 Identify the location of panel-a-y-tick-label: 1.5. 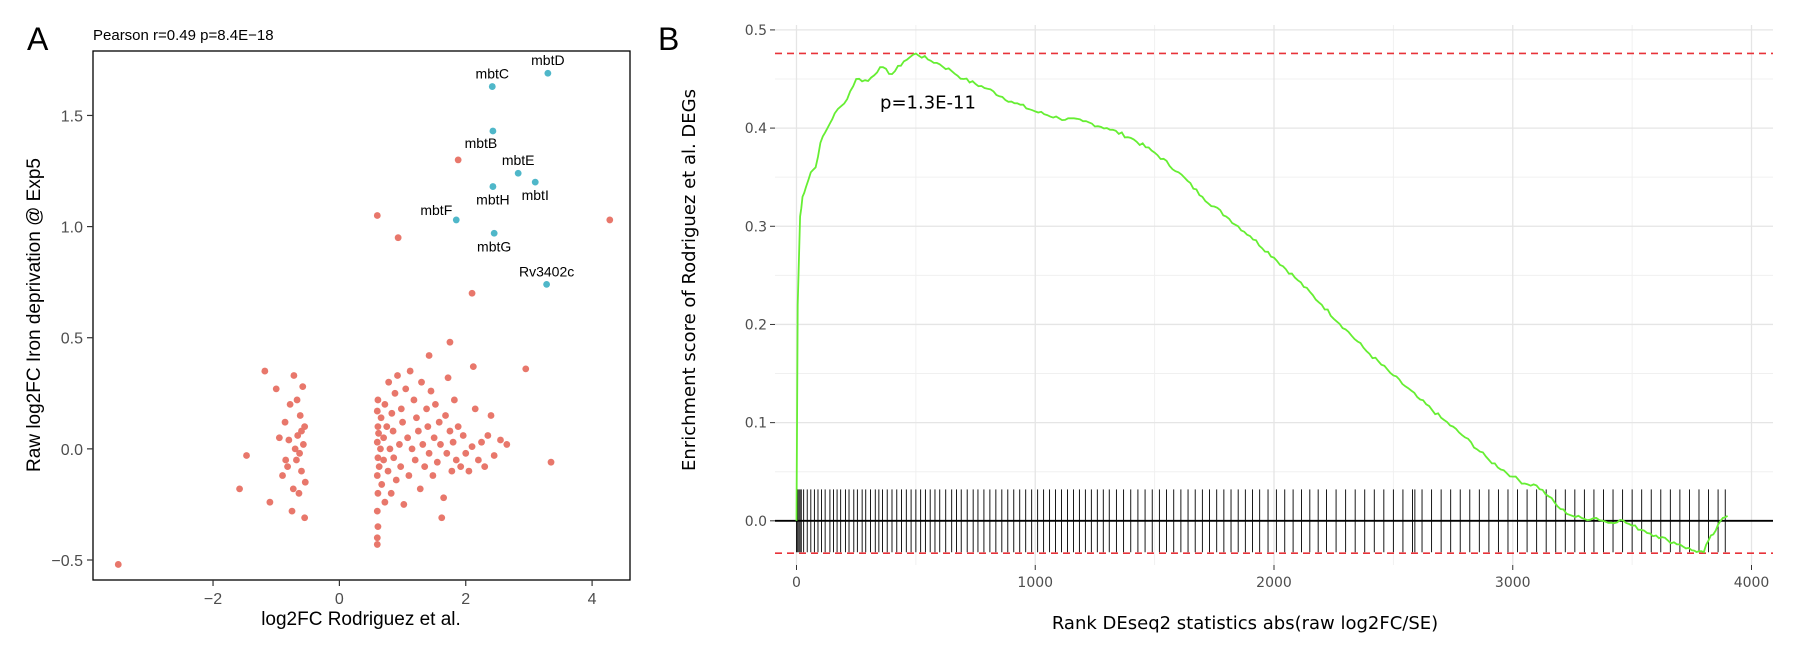
(72, 116).